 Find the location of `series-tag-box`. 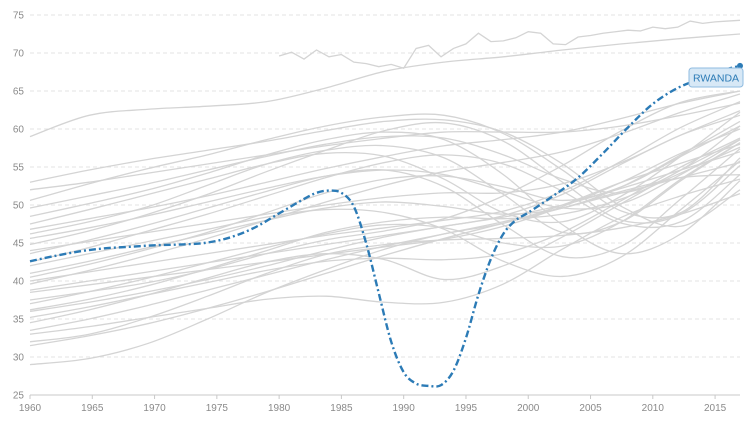

series-tag-box is located at coordinates (716, 77).